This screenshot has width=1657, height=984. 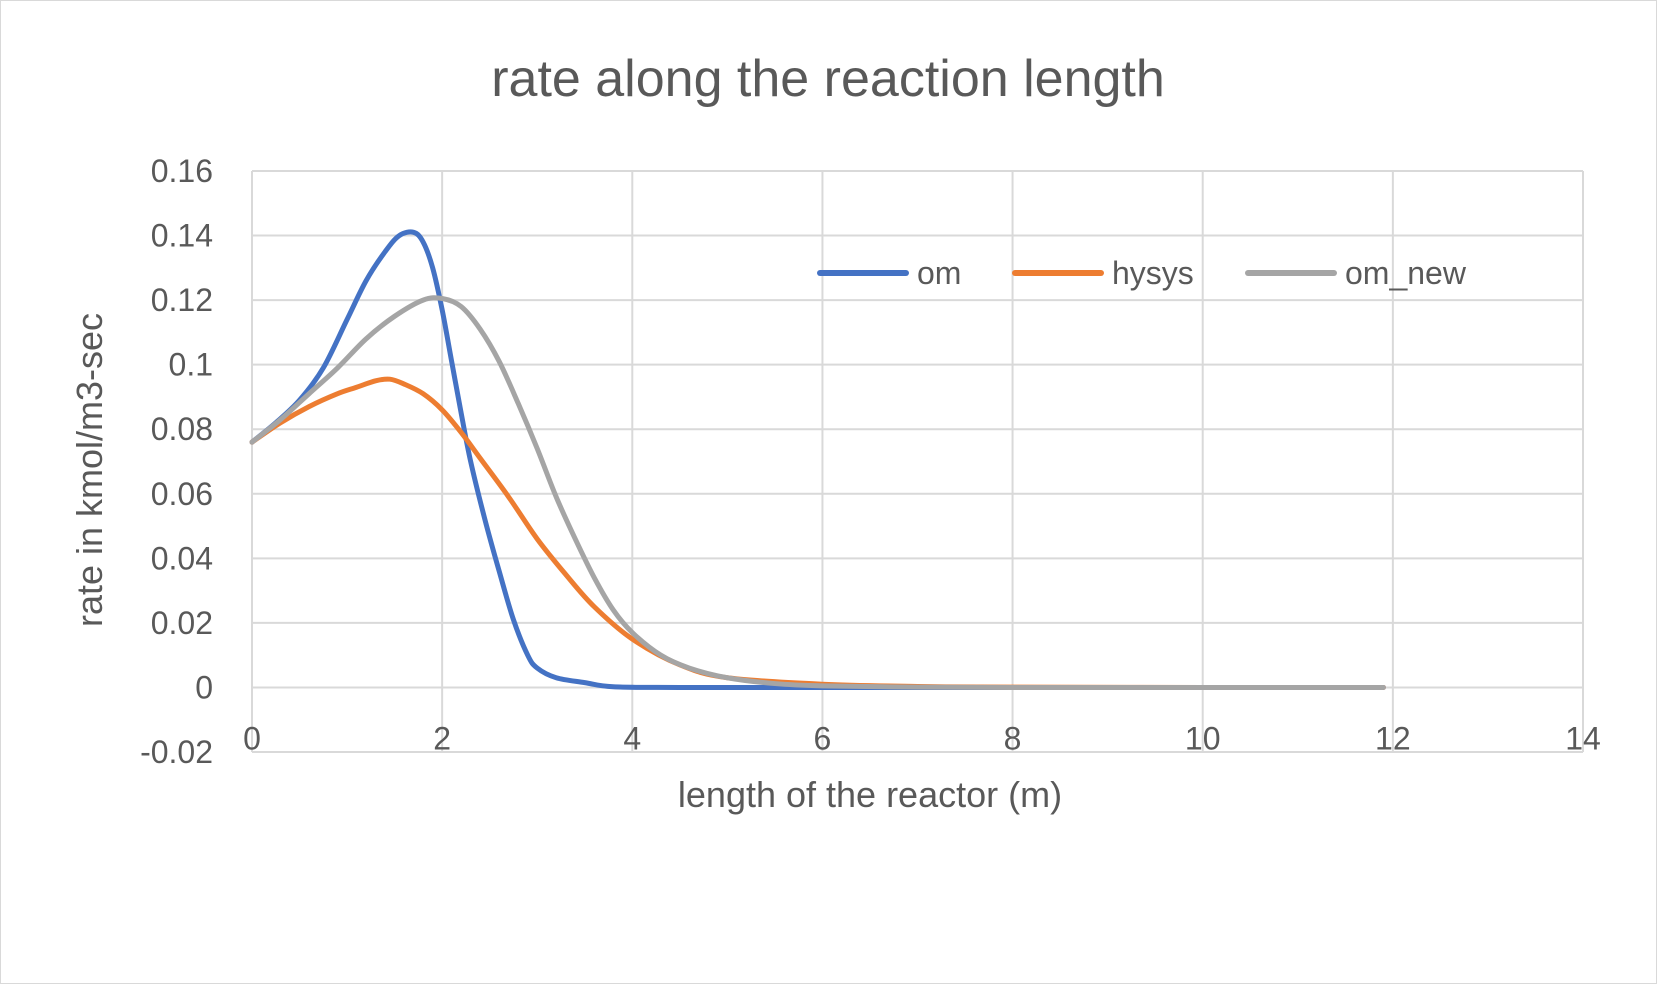 I want to click on legend-label-om-new: om_new, so click(x=1406, y=273).